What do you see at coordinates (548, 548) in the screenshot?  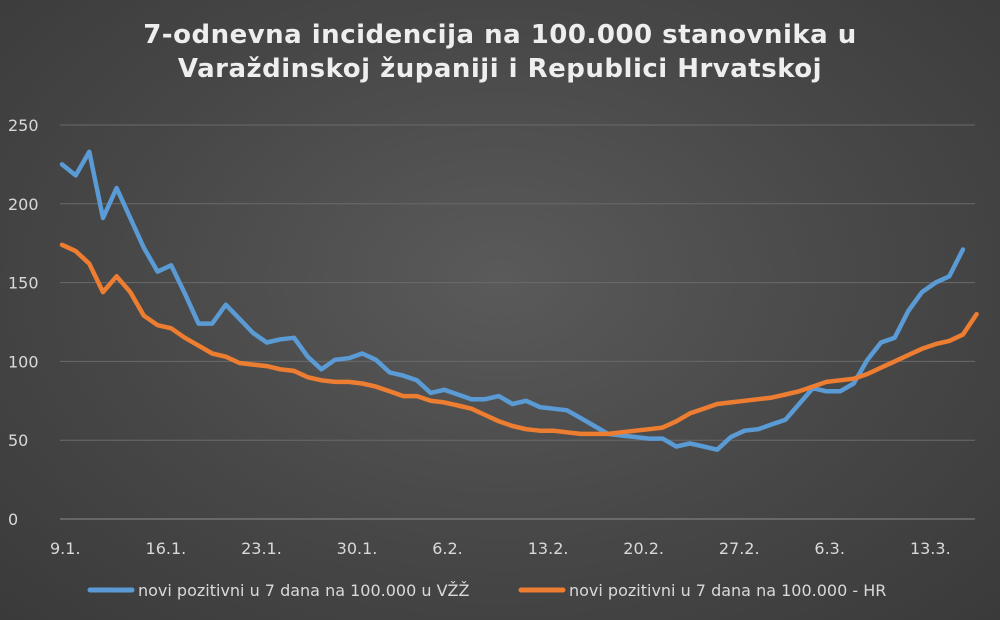 I see `x-tick-label: 13.2.` at bounding box center [548, 548].